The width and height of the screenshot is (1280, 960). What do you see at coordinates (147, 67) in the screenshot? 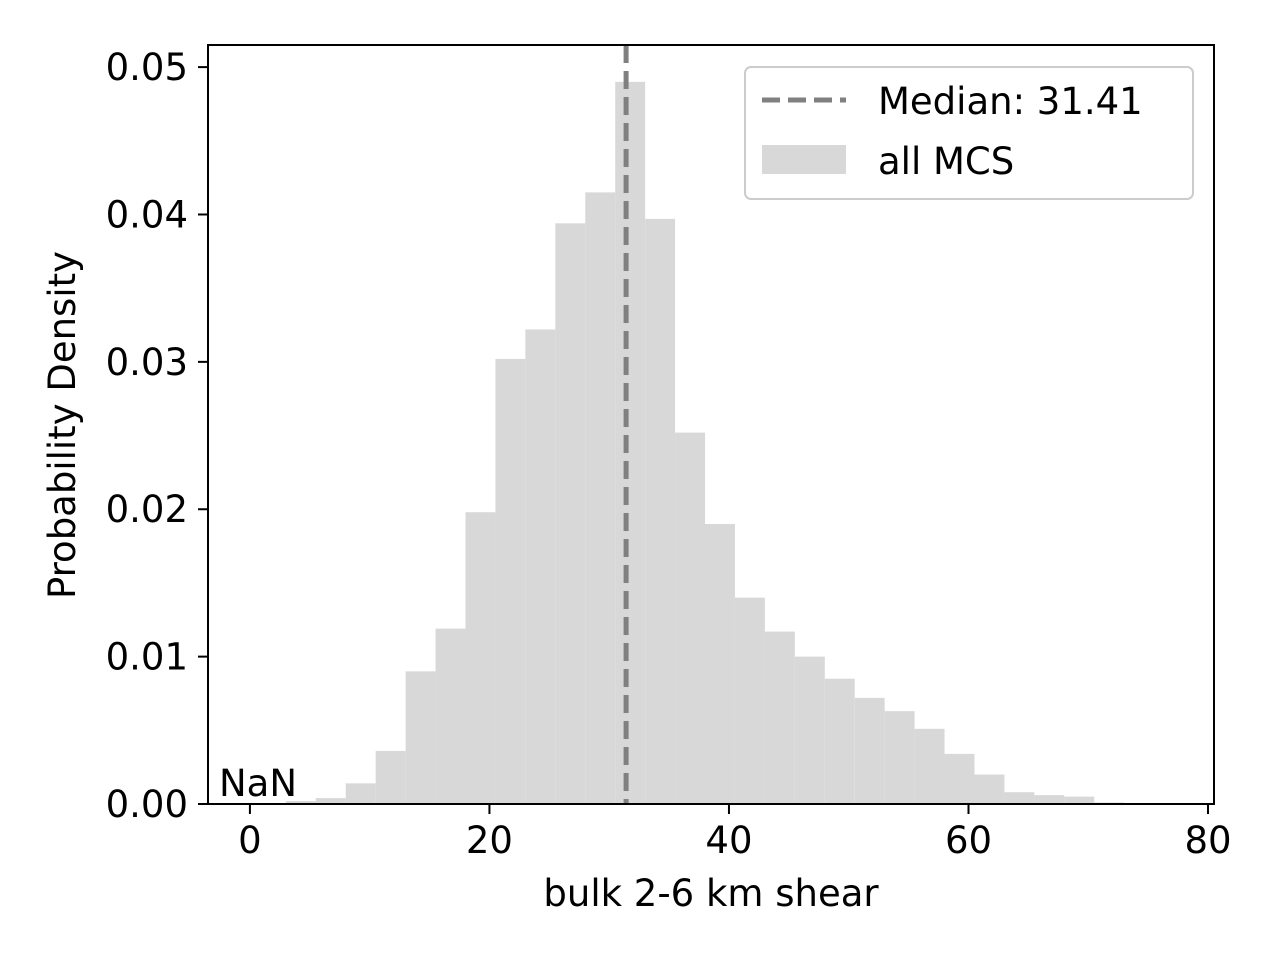
I see `y-tick-label: 0.05` at bounding box center [147, 67].